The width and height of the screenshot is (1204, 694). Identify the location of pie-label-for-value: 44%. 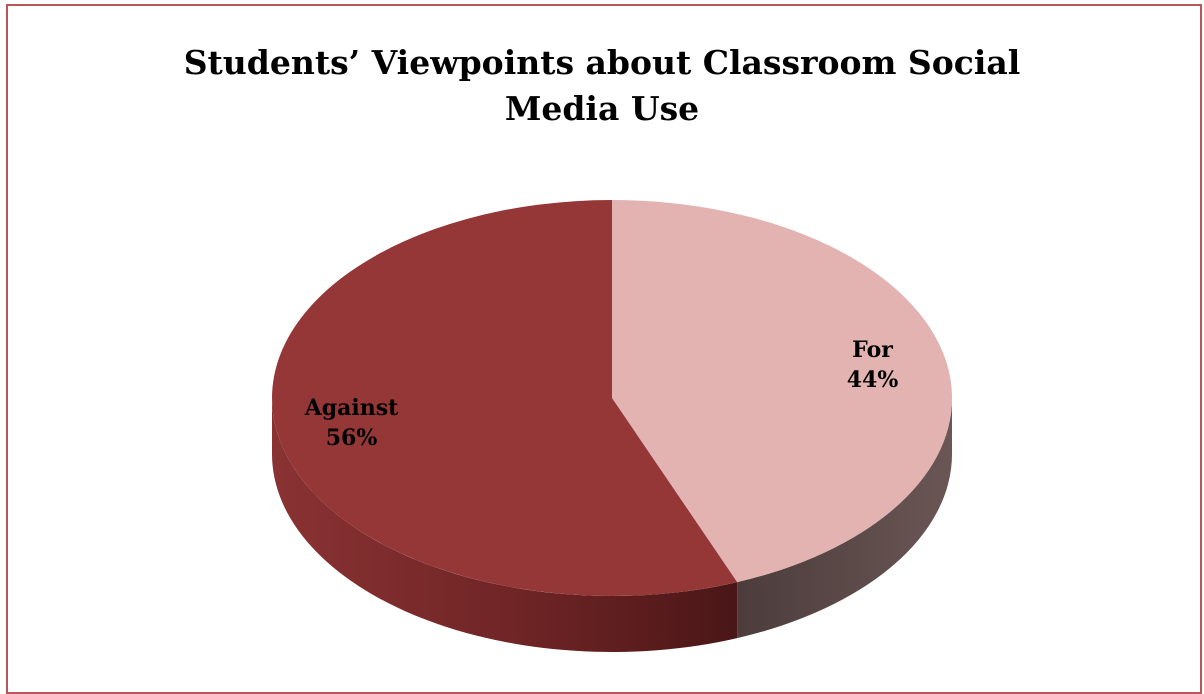
(873, 380).